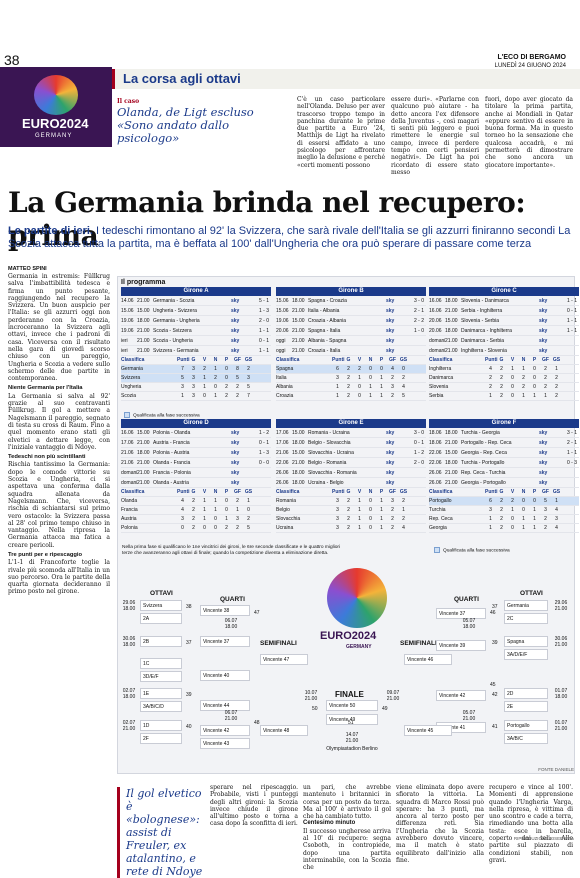  Describe the element at coordinates (561, 609) in the screenshot. I see `ottavi-time: 21.00` at that location.